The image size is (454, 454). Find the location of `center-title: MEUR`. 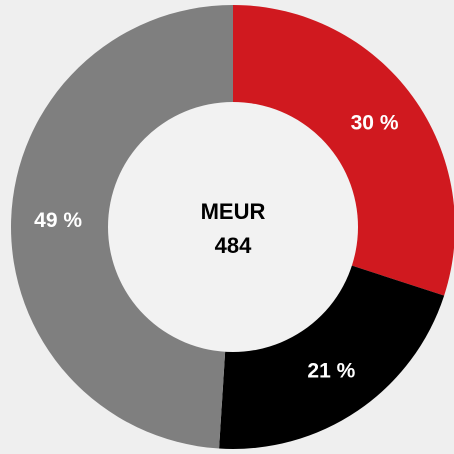

center-title: MEUR is located at coordinates (233, 211).